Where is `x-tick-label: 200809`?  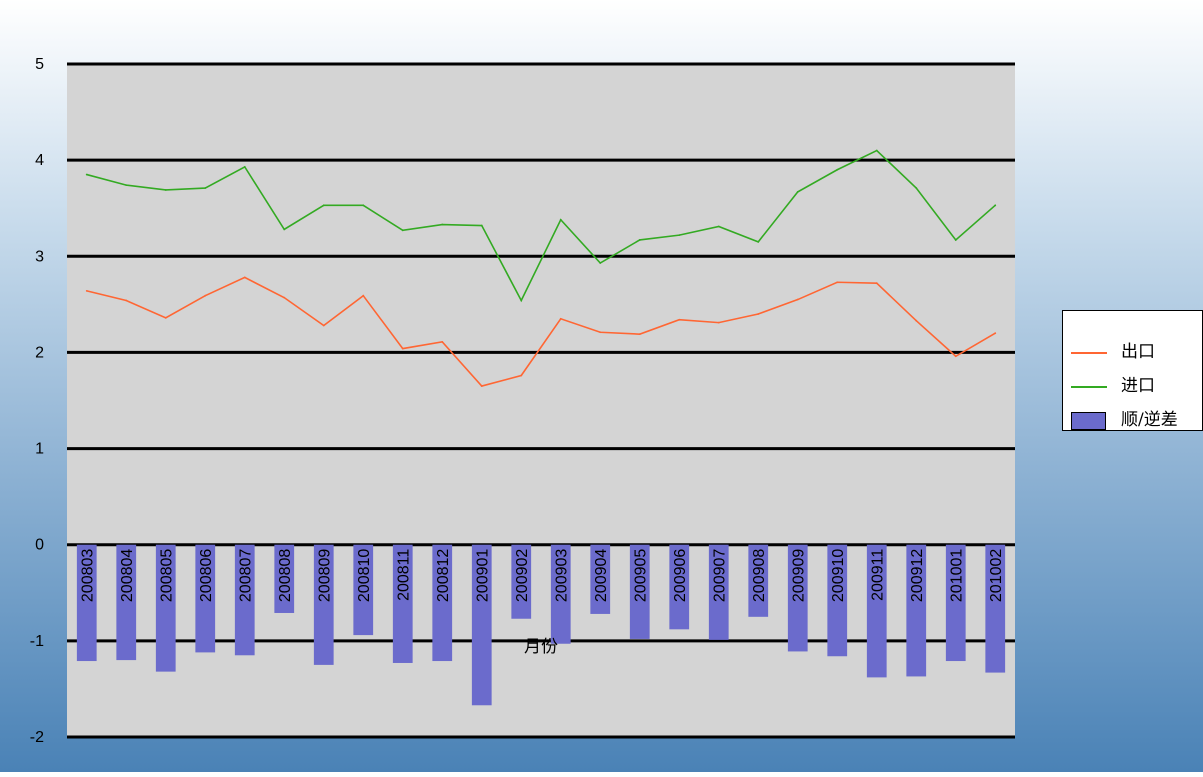 x-tick-label: 200809 is located at coordinates (325, 575).